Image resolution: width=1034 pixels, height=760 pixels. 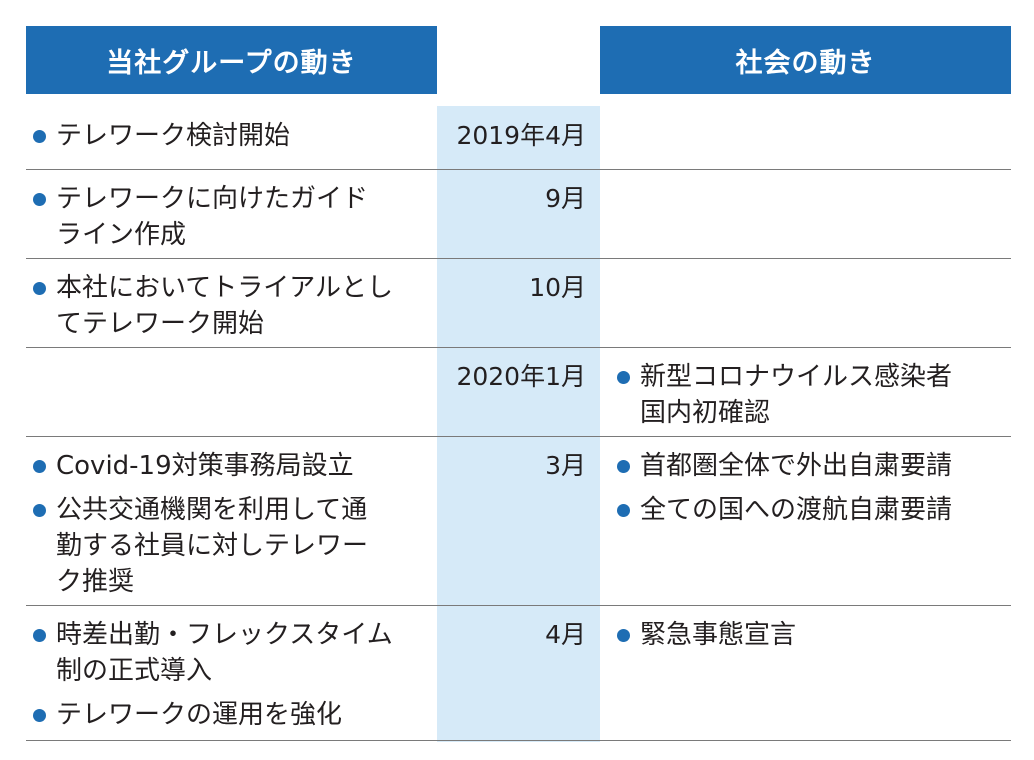 What do you see at coordinates (805, 672) in the screenshot?
I see `society-cell: 緊急事態宣言` at bounding box center [805, 672].